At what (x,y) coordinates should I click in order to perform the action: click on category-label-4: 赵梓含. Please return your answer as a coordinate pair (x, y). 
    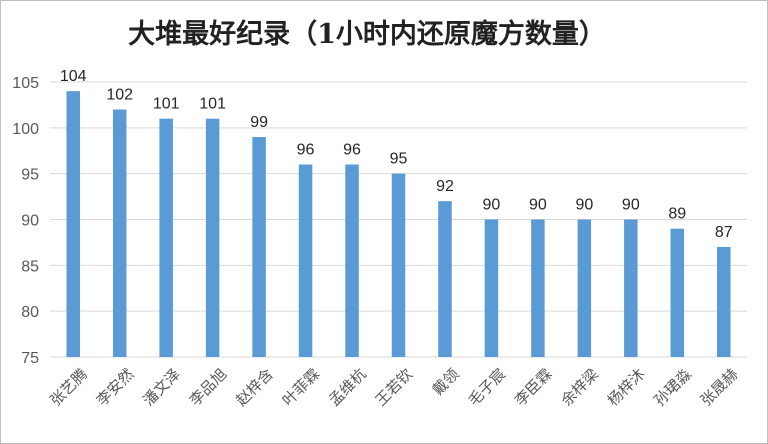
    Looking at the image, I should click on (254, 387).